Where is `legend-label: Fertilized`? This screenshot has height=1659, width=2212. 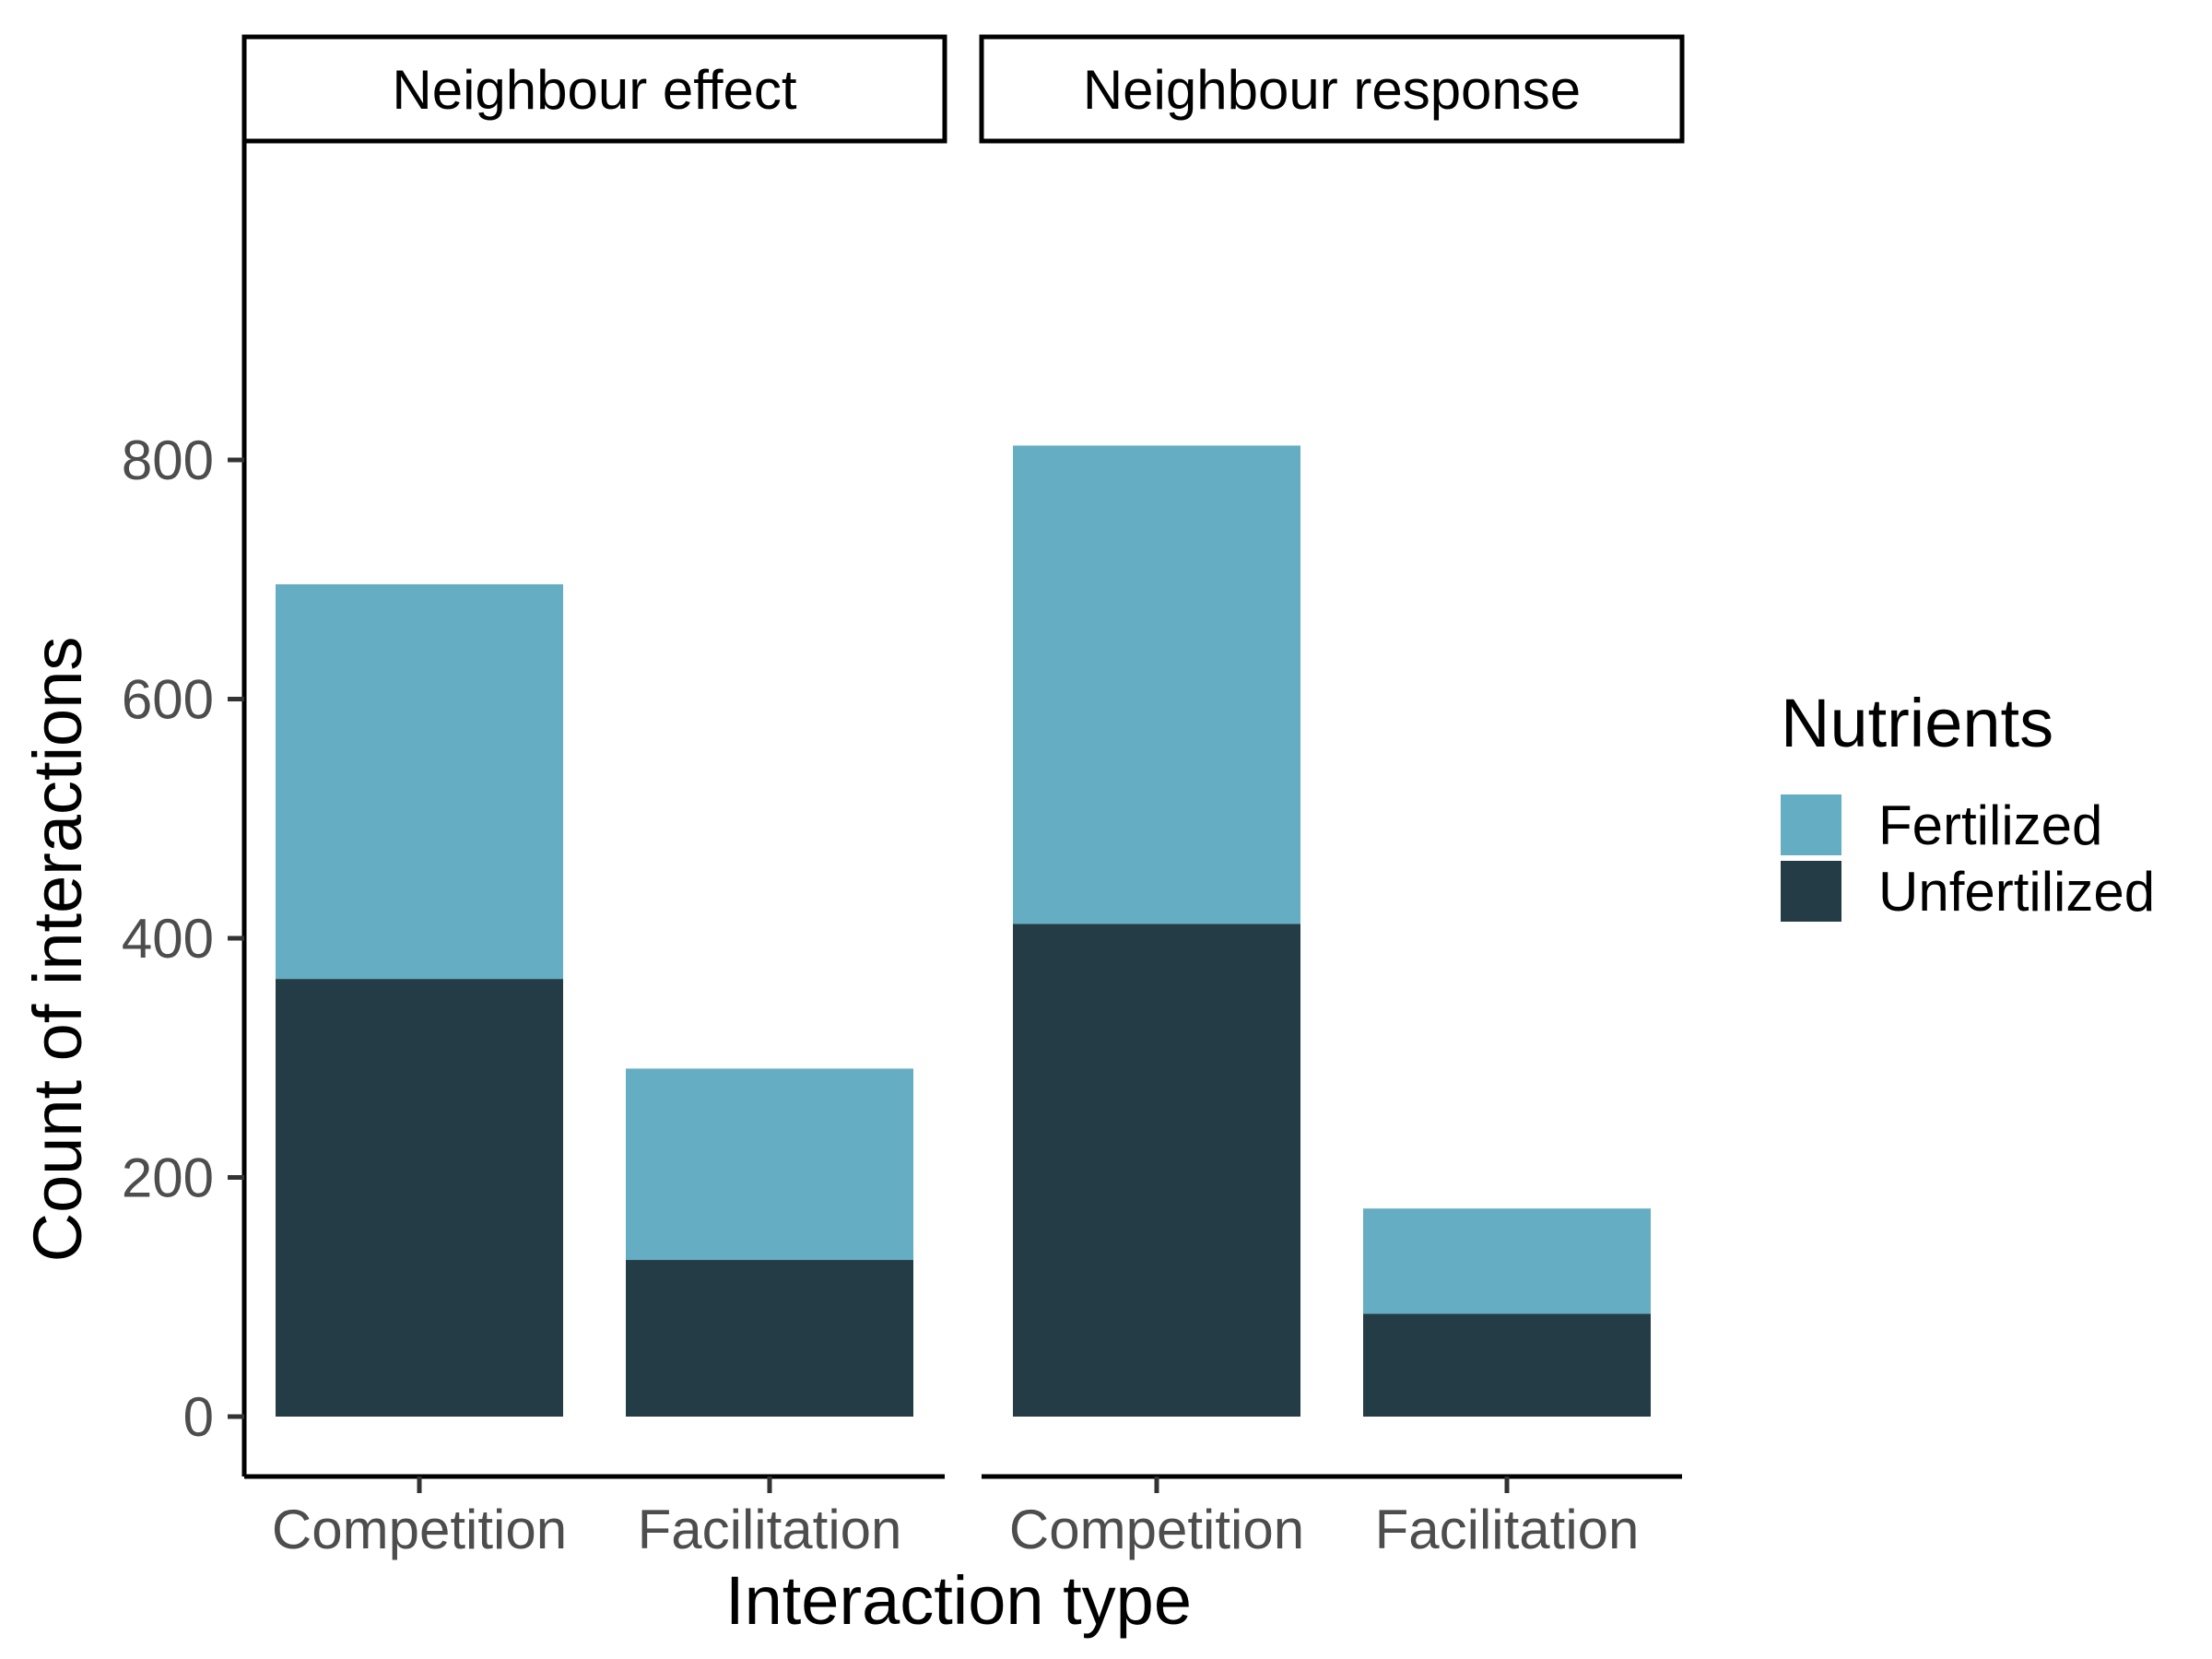
legend-label: Fertilized is located at coordinates (1990, 825).